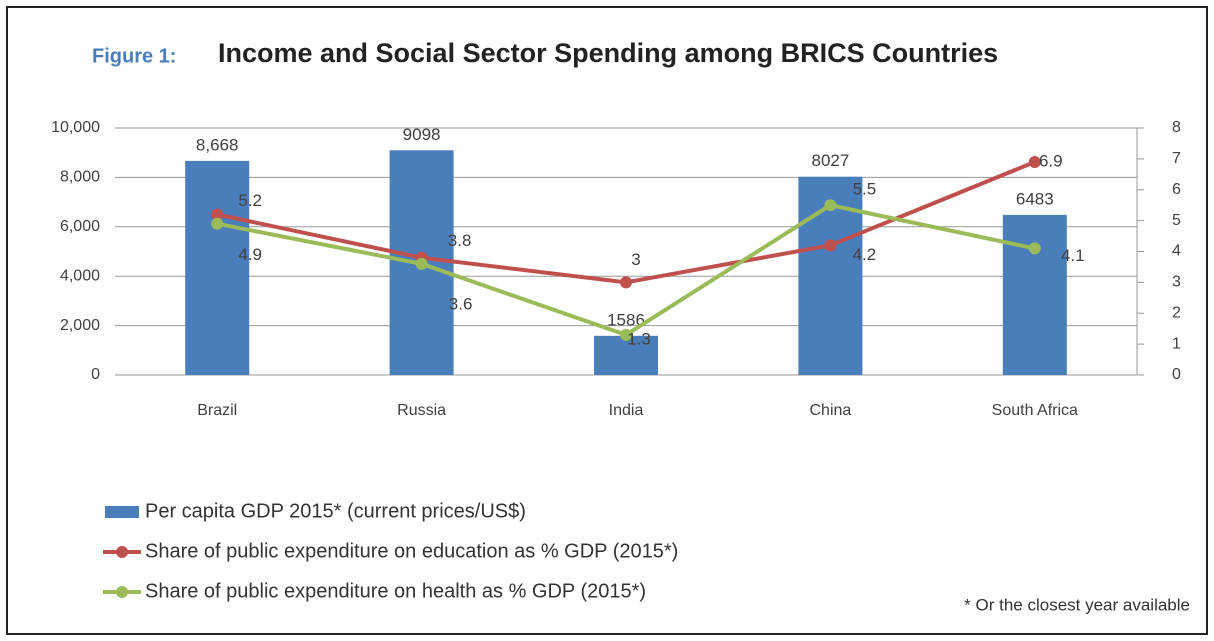 The width and height of the screenshot is (1214, 641). I want to click on x-tick-label: Brazil, so click(217, 410).